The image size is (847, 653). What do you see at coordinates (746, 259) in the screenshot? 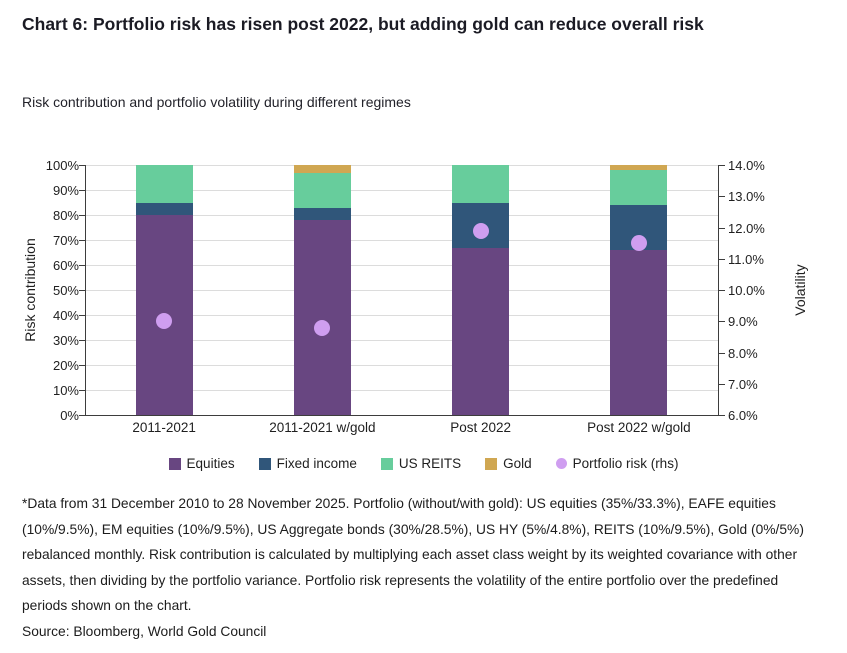
I see `right-tick-label: 11.0%` at bounding box center [746, 259].